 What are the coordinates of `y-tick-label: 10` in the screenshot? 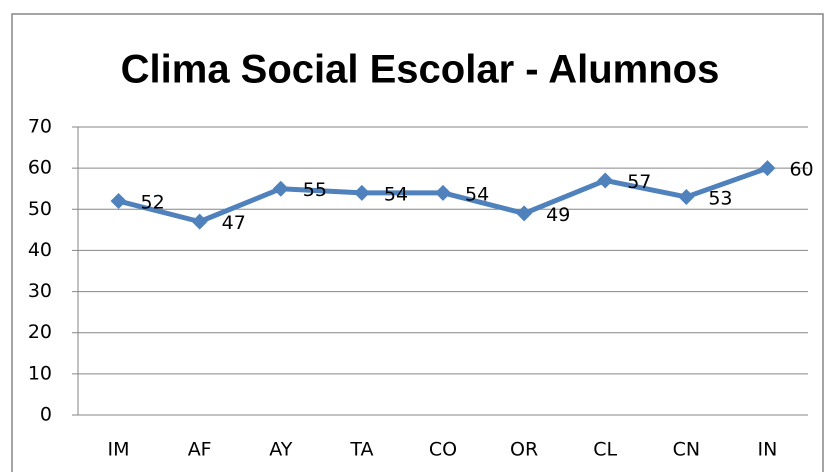 It's located at (40, 373).